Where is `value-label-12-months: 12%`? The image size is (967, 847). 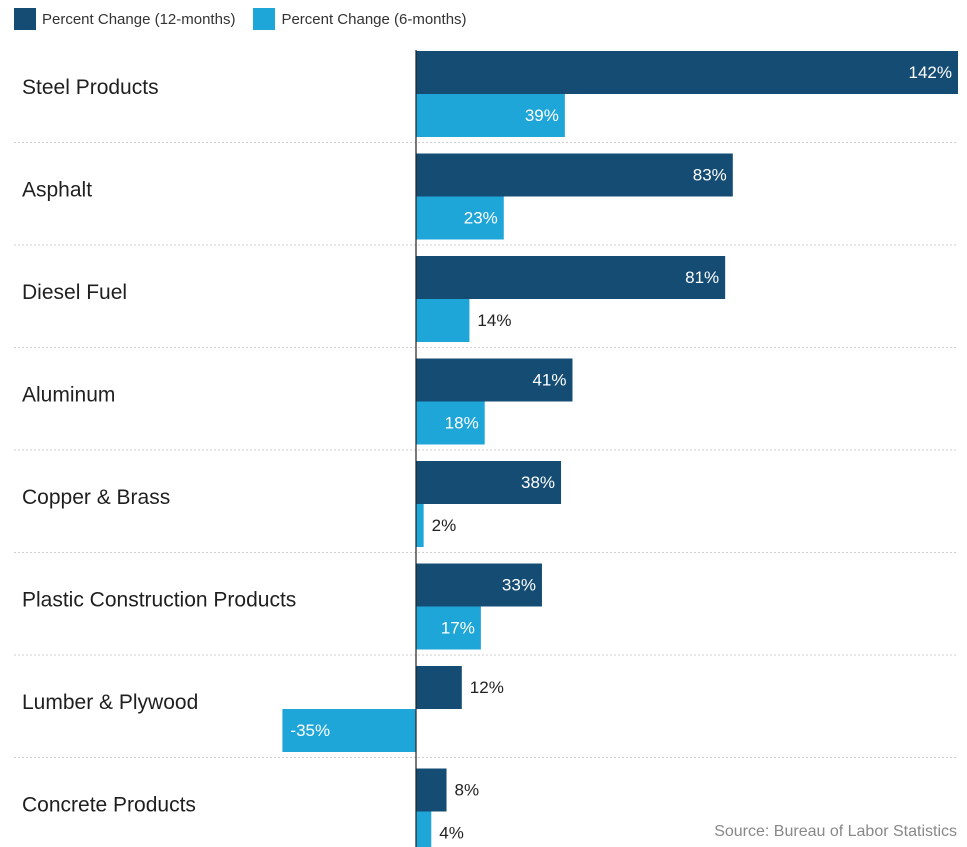 value-label-12-months: 12% is located at coordinates (487, 687).